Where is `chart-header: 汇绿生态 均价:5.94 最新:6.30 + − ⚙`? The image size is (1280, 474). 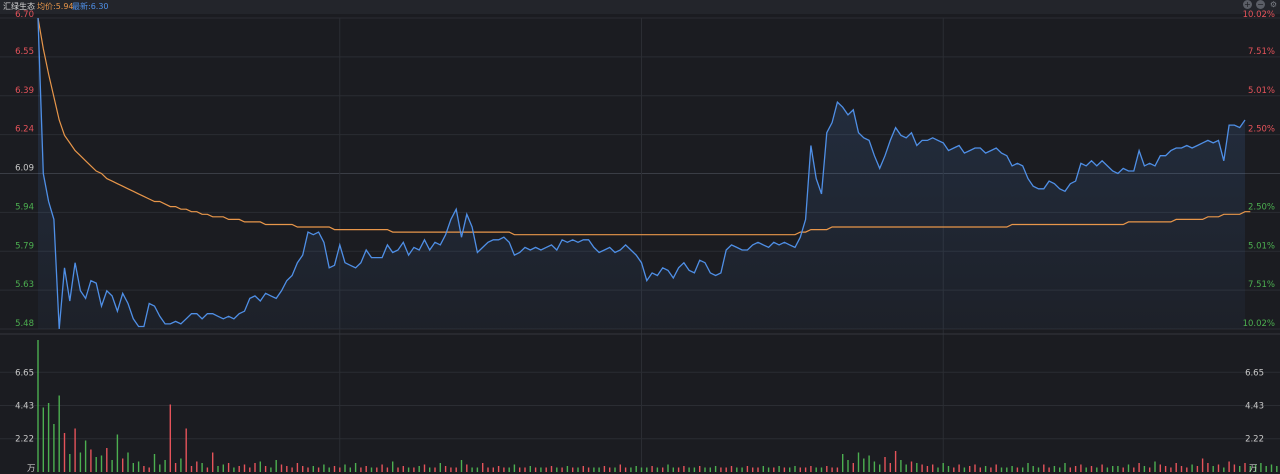
chart-header: 汇绿生态 均价:5.94 最新:6.30 + − ⚙ is located at coordinates (640, 7).